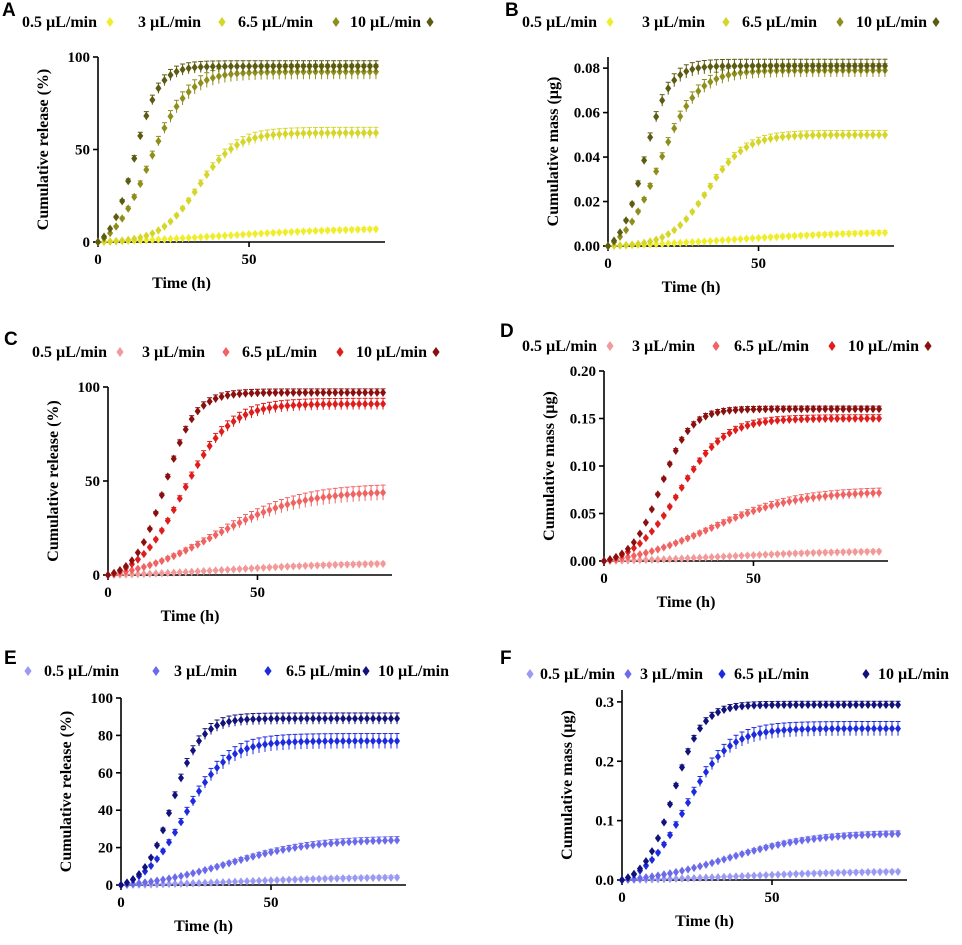 This screenshot has height=945, width=962. I want to click on legend-label-0: 0.5 µL/min, so click(69, 352).